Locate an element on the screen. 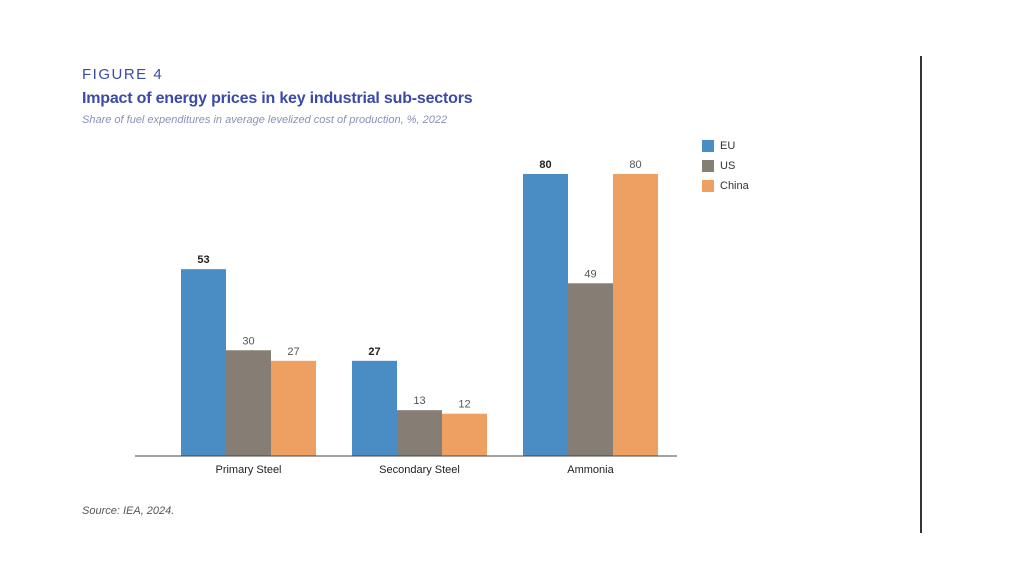 This screenshot has height=576, width=1024. data-label-ammonia-us: 49 is located at coordinates (590, 274).